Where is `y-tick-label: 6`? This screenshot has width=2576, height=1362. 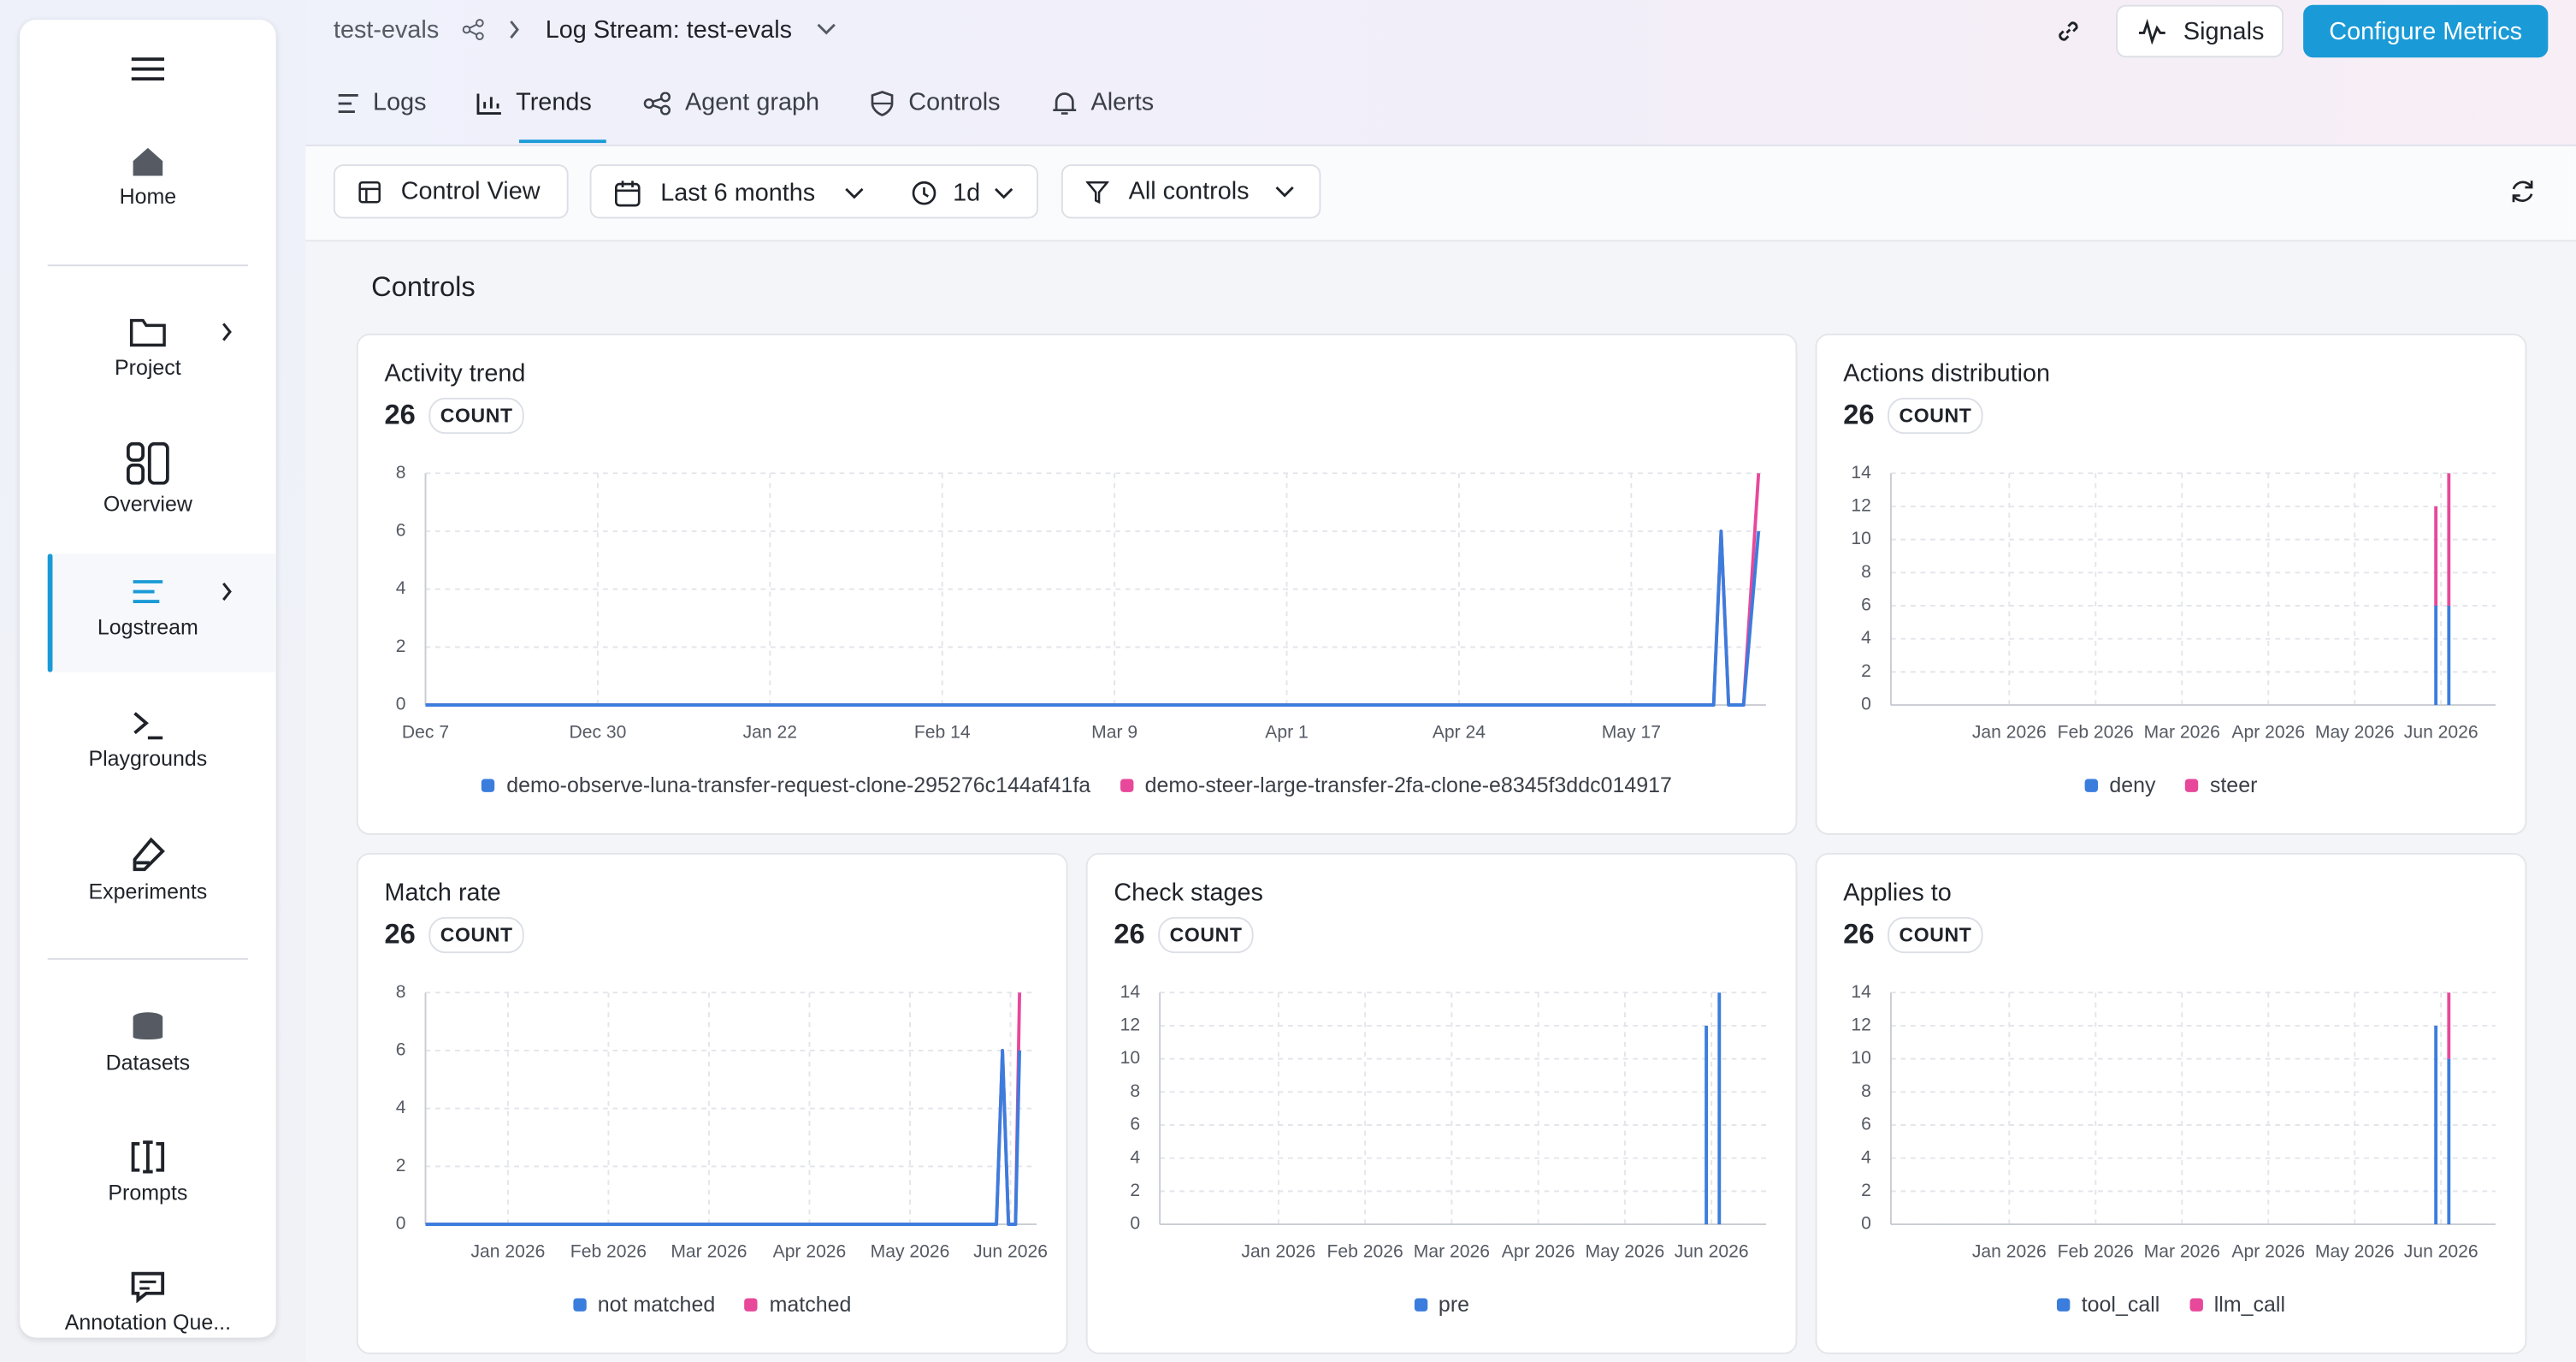
y-tick-label: 6 is located at coordinates (1135, 1124).